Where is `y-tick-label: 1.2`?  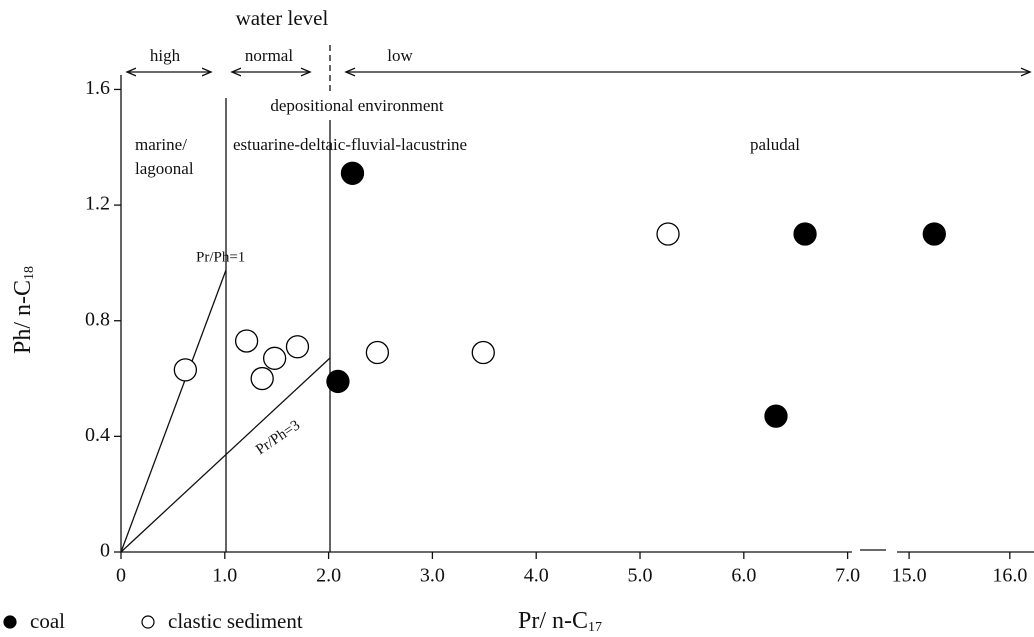
y-tick-label: 1.2 is located at coordinates (97, 204).